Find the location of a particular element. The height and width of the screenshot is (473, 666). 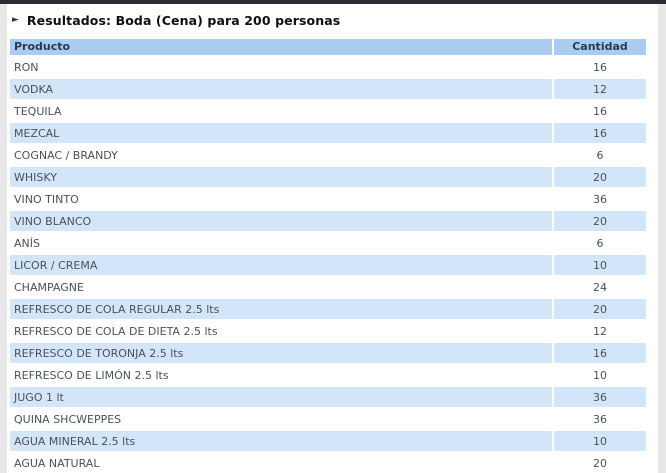

table-row: WHISKY 20 is located at coordinates (328, 177).